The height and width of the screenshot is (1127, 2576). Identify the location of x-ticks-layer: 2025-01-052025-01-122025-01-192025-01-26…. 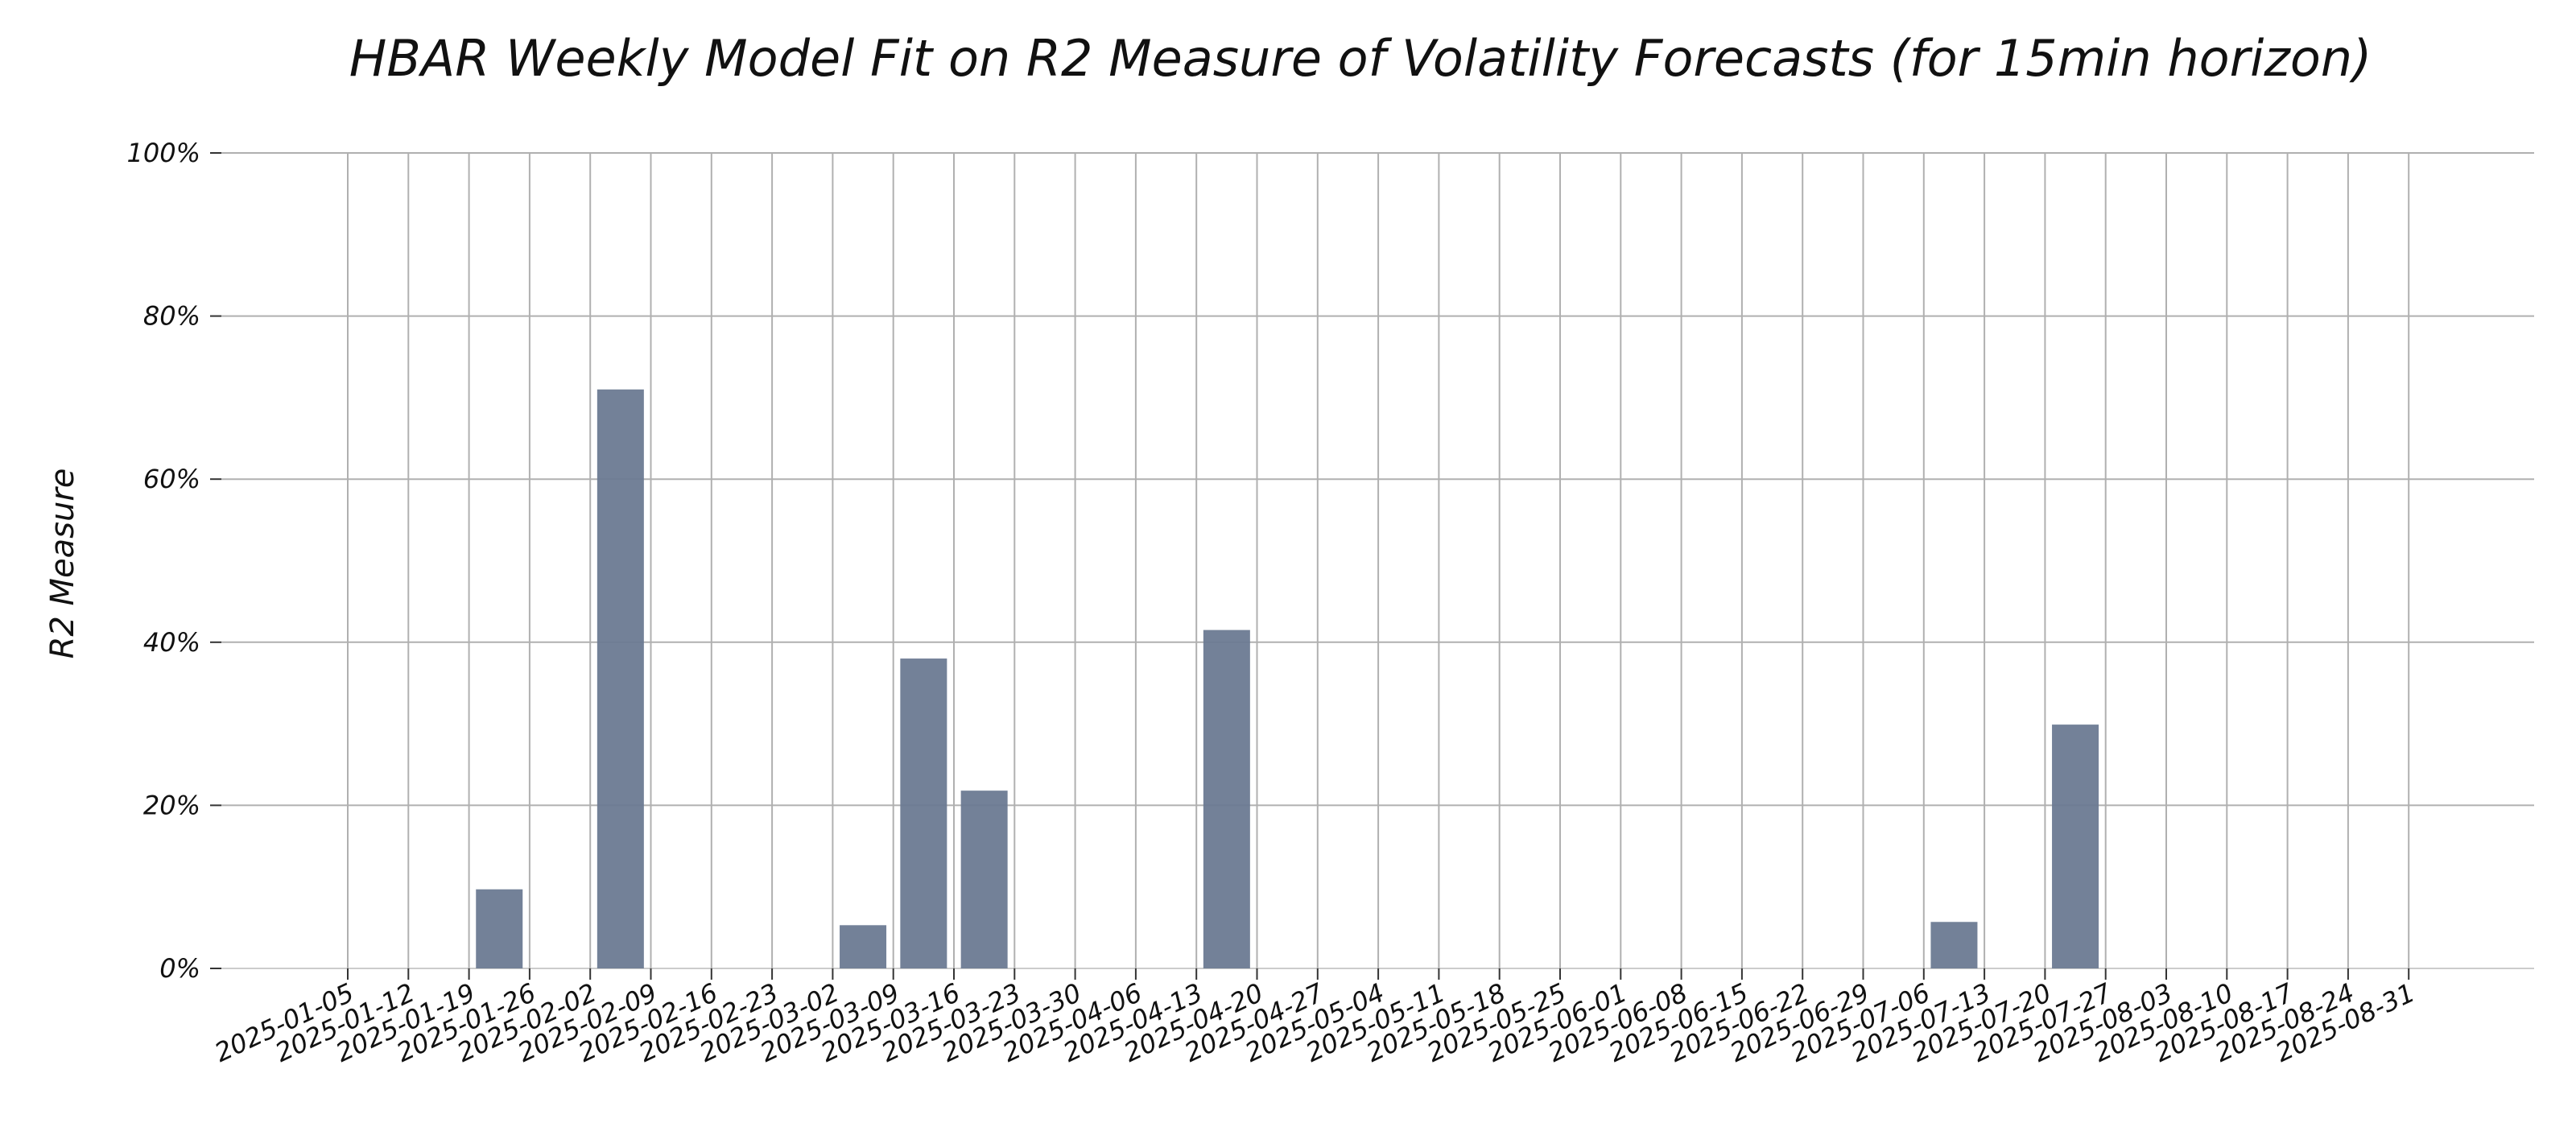
(1315, 1018).